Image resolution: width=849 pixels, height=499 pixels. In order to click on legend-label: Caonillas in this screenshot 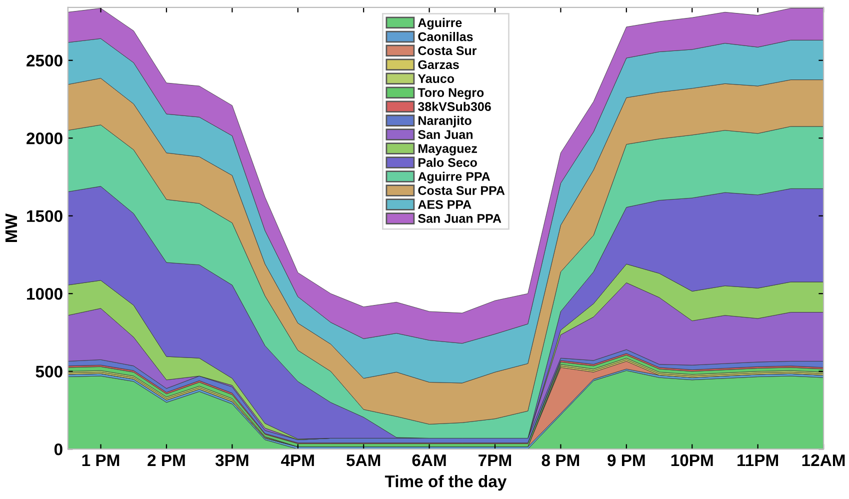, I will do `click(445, 37)`.